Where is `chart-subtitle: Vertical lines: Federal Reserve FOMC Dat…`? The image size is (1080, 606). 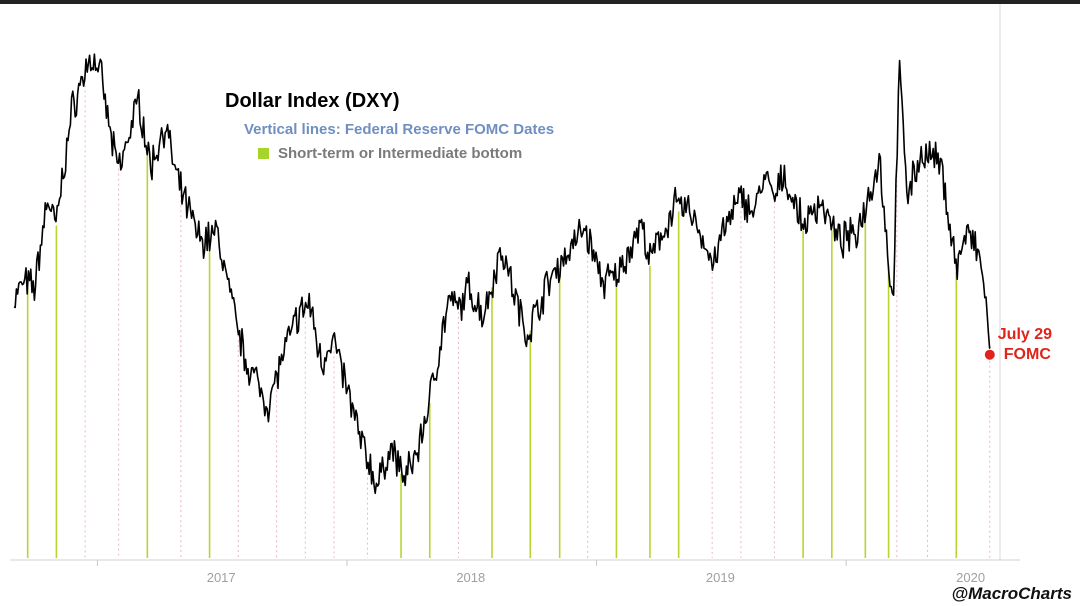
chart-subtitle: Vertical lines: Federal Reserve FOMC Dat… is located at coordinates (399, 129).